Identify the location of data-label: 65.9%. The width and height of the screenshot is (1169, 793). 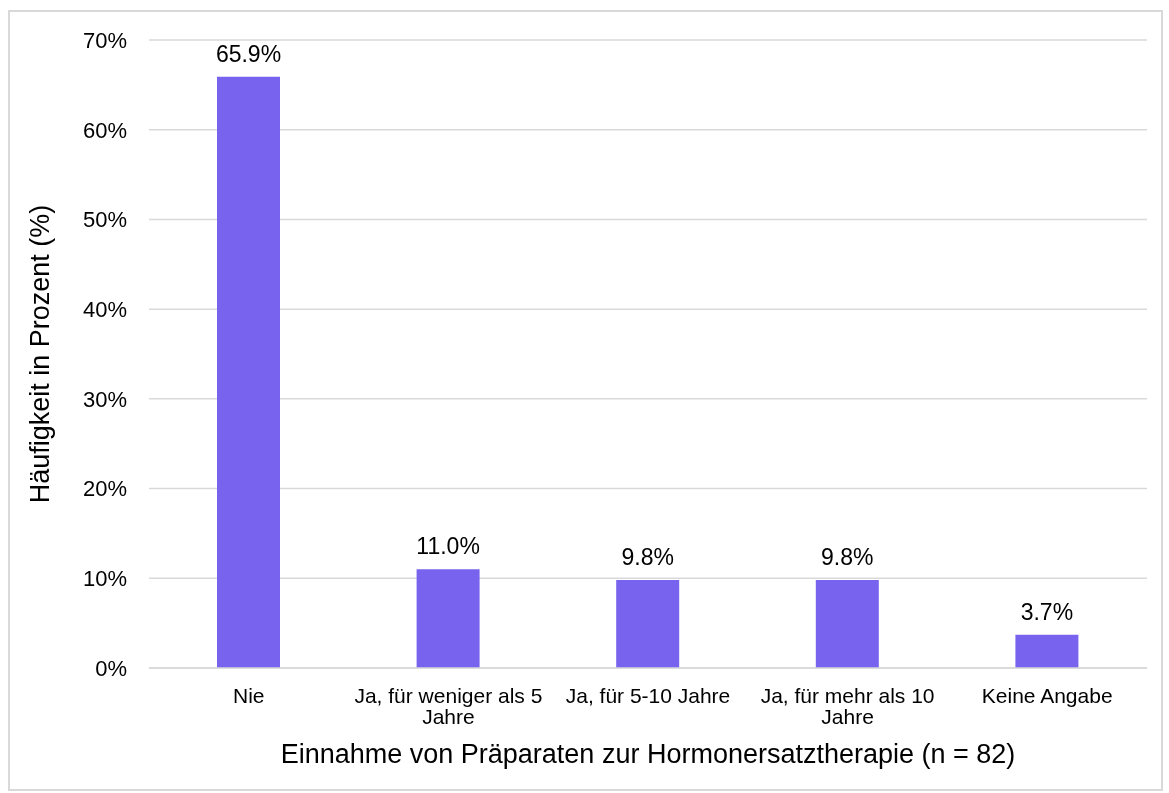
(248, 53).